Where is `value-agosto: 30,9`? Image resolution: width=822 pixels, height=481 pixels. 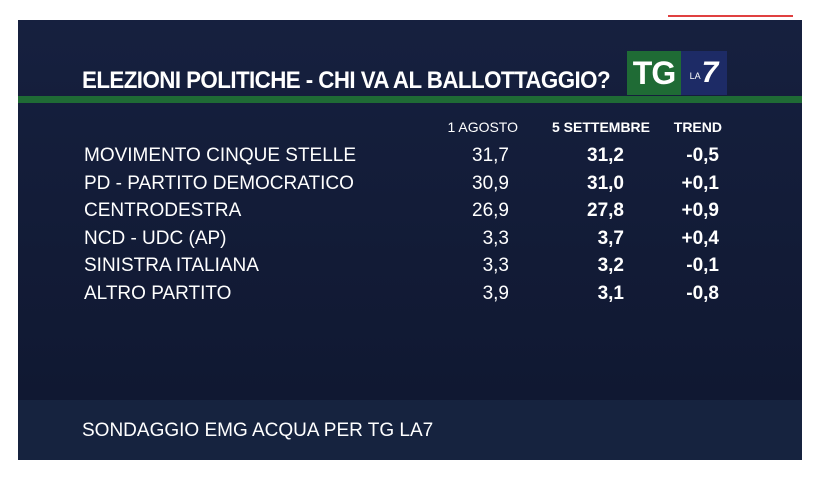 value-agosto: 30,9 is located at coordinates (490, 183).